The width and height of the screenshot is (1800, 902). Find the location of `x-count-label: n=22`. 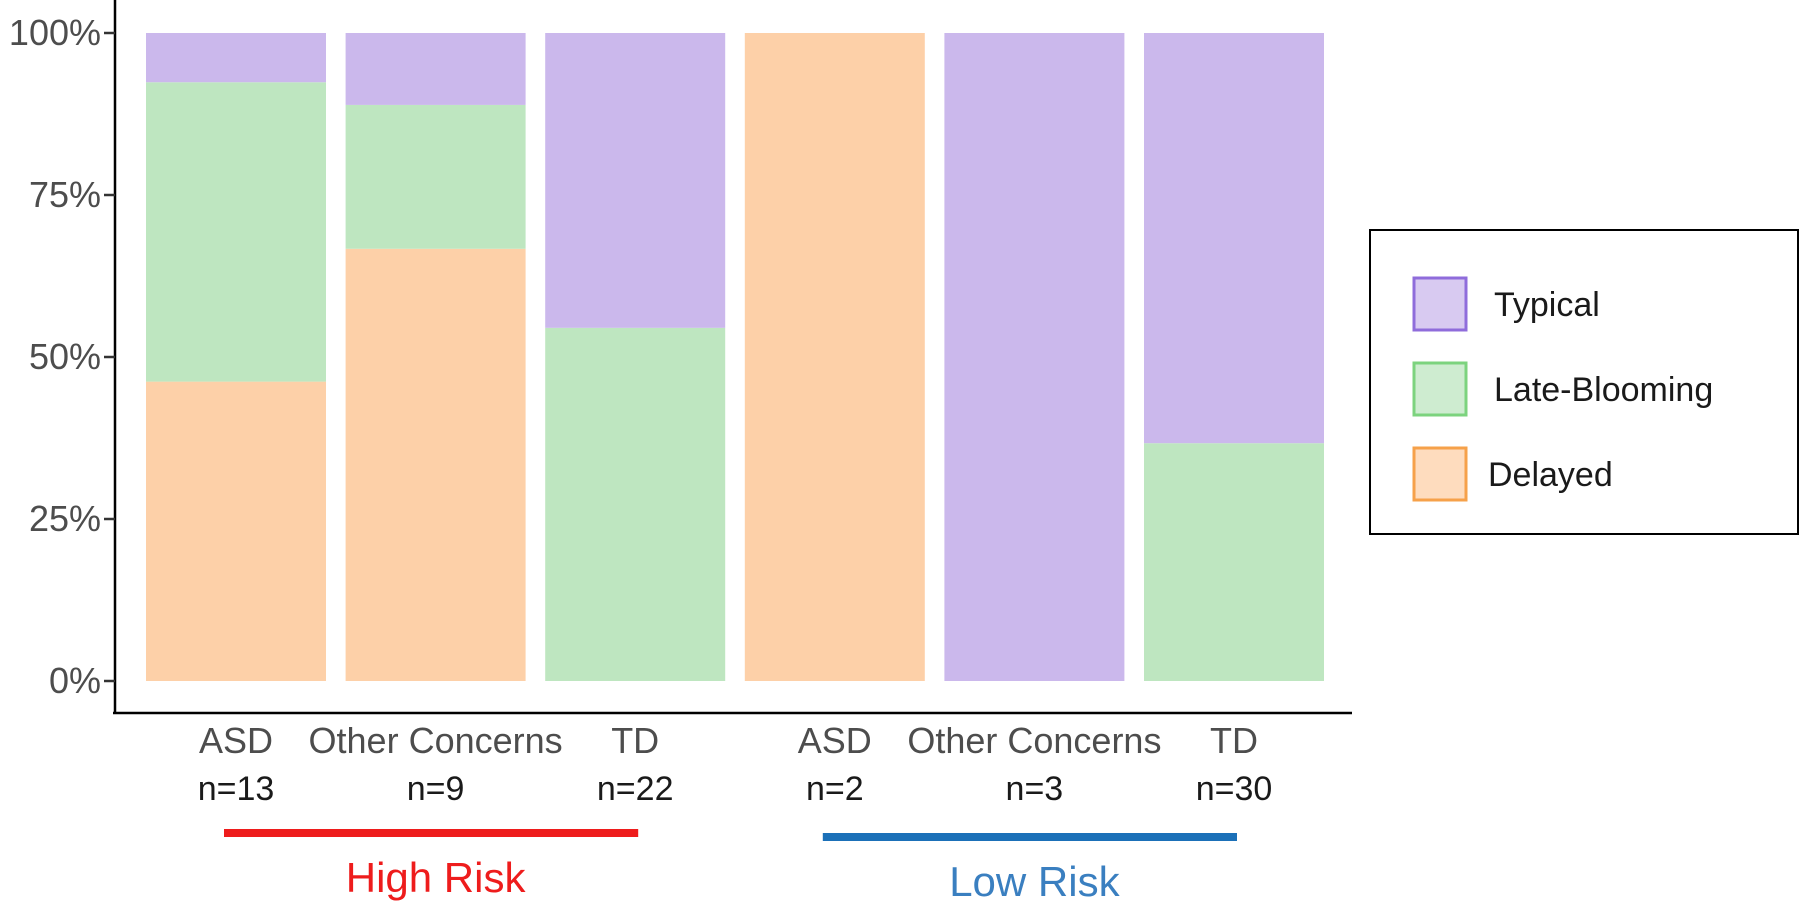

x-count-label: n=22 is located at coordinates (635, 789).